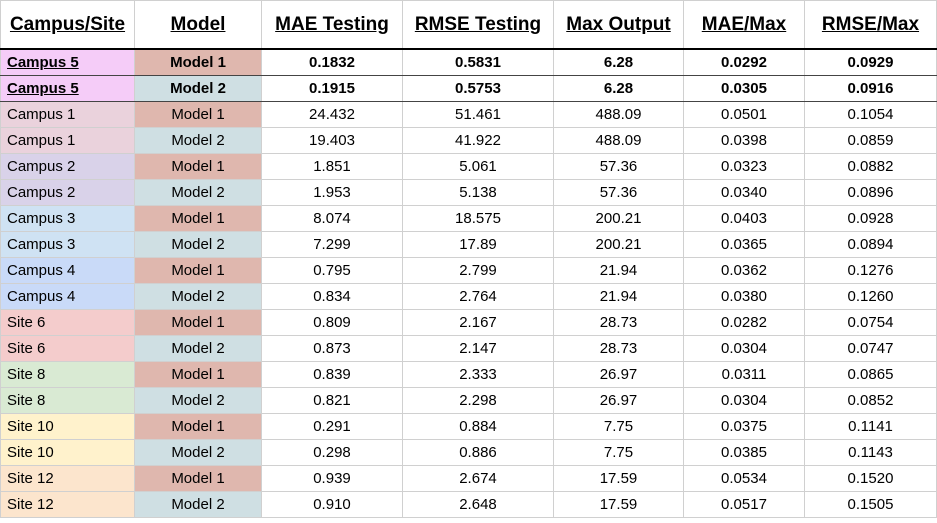 The image size is (937, 523). Describe the element at coordinates (332, 504) in the screenshot. I see `cell-mae-testing: 0.910` at that location.